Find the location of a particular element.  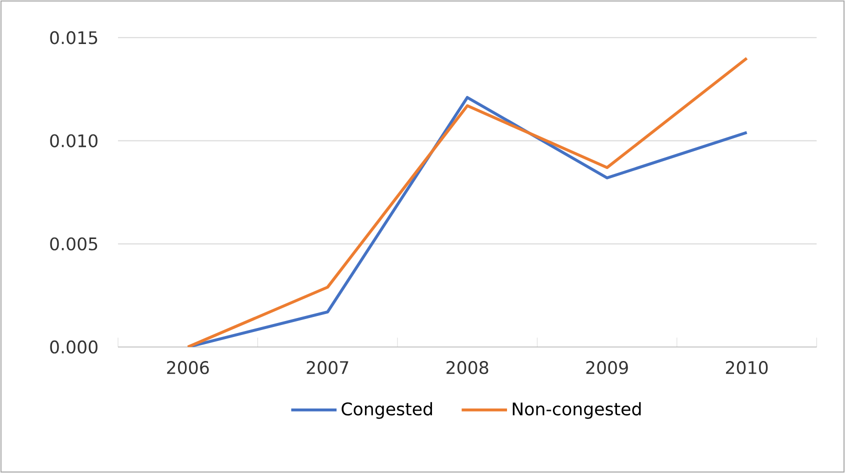

x-tick-label: 2008 is located at coordinates (467, 367).